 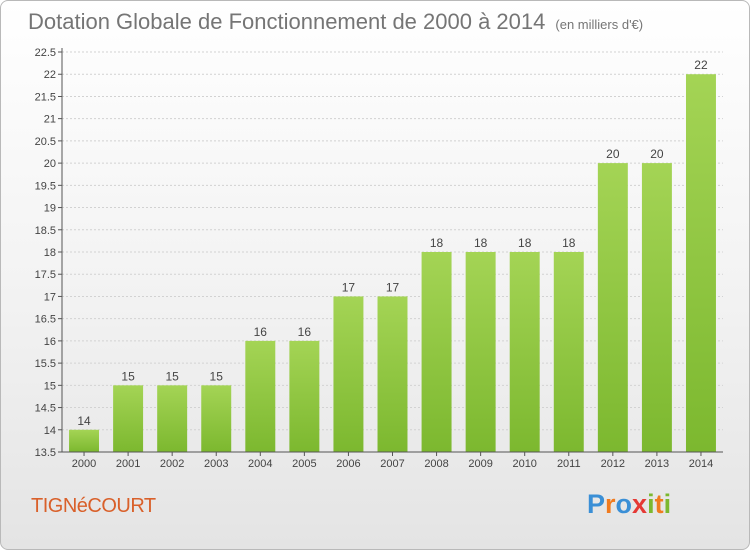 What do you see at coordinates (84, 421) in the screenshot?
I see `bar-value-label: 14` at bounding box center [84, 421].